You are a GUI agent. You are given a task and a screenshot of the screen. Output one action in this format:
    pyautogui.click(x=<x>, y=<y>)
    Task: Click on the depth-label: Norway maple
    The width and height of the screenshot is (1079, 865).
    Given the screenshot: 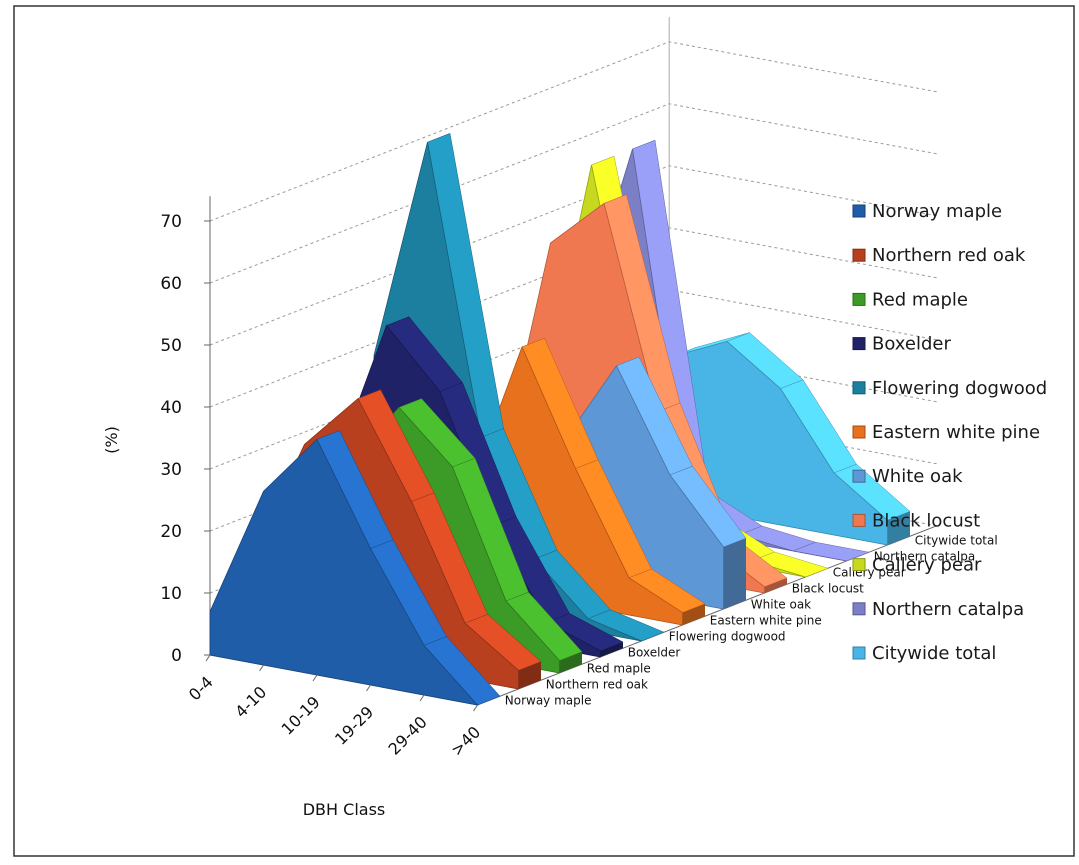 What is the action you would take?
    pyautogui.click(x=548, y=701)
    